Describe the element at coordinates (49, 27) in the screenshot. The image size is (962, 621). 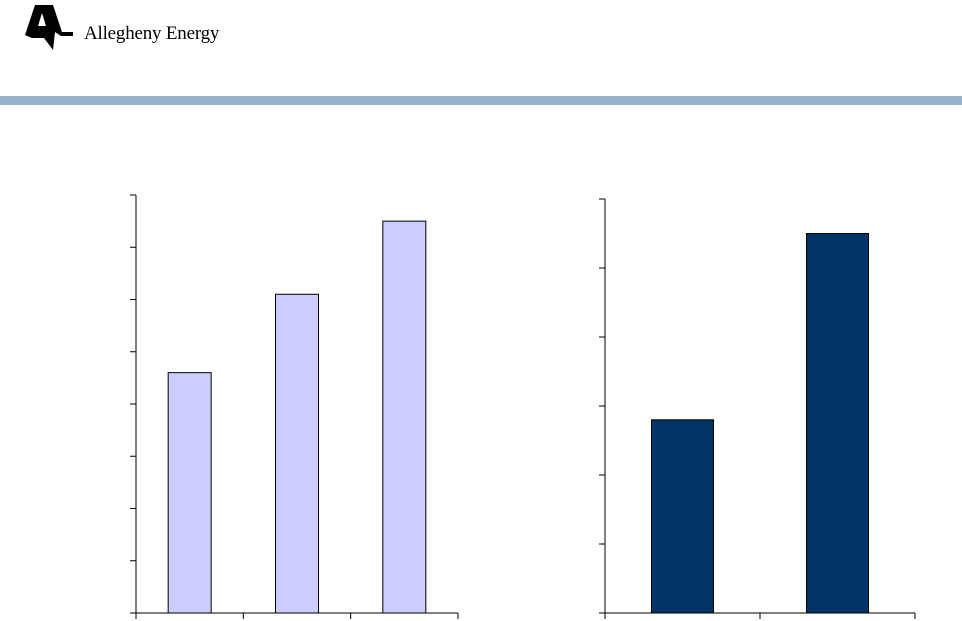
I see `allegheny-a-logo-icon` at that location.